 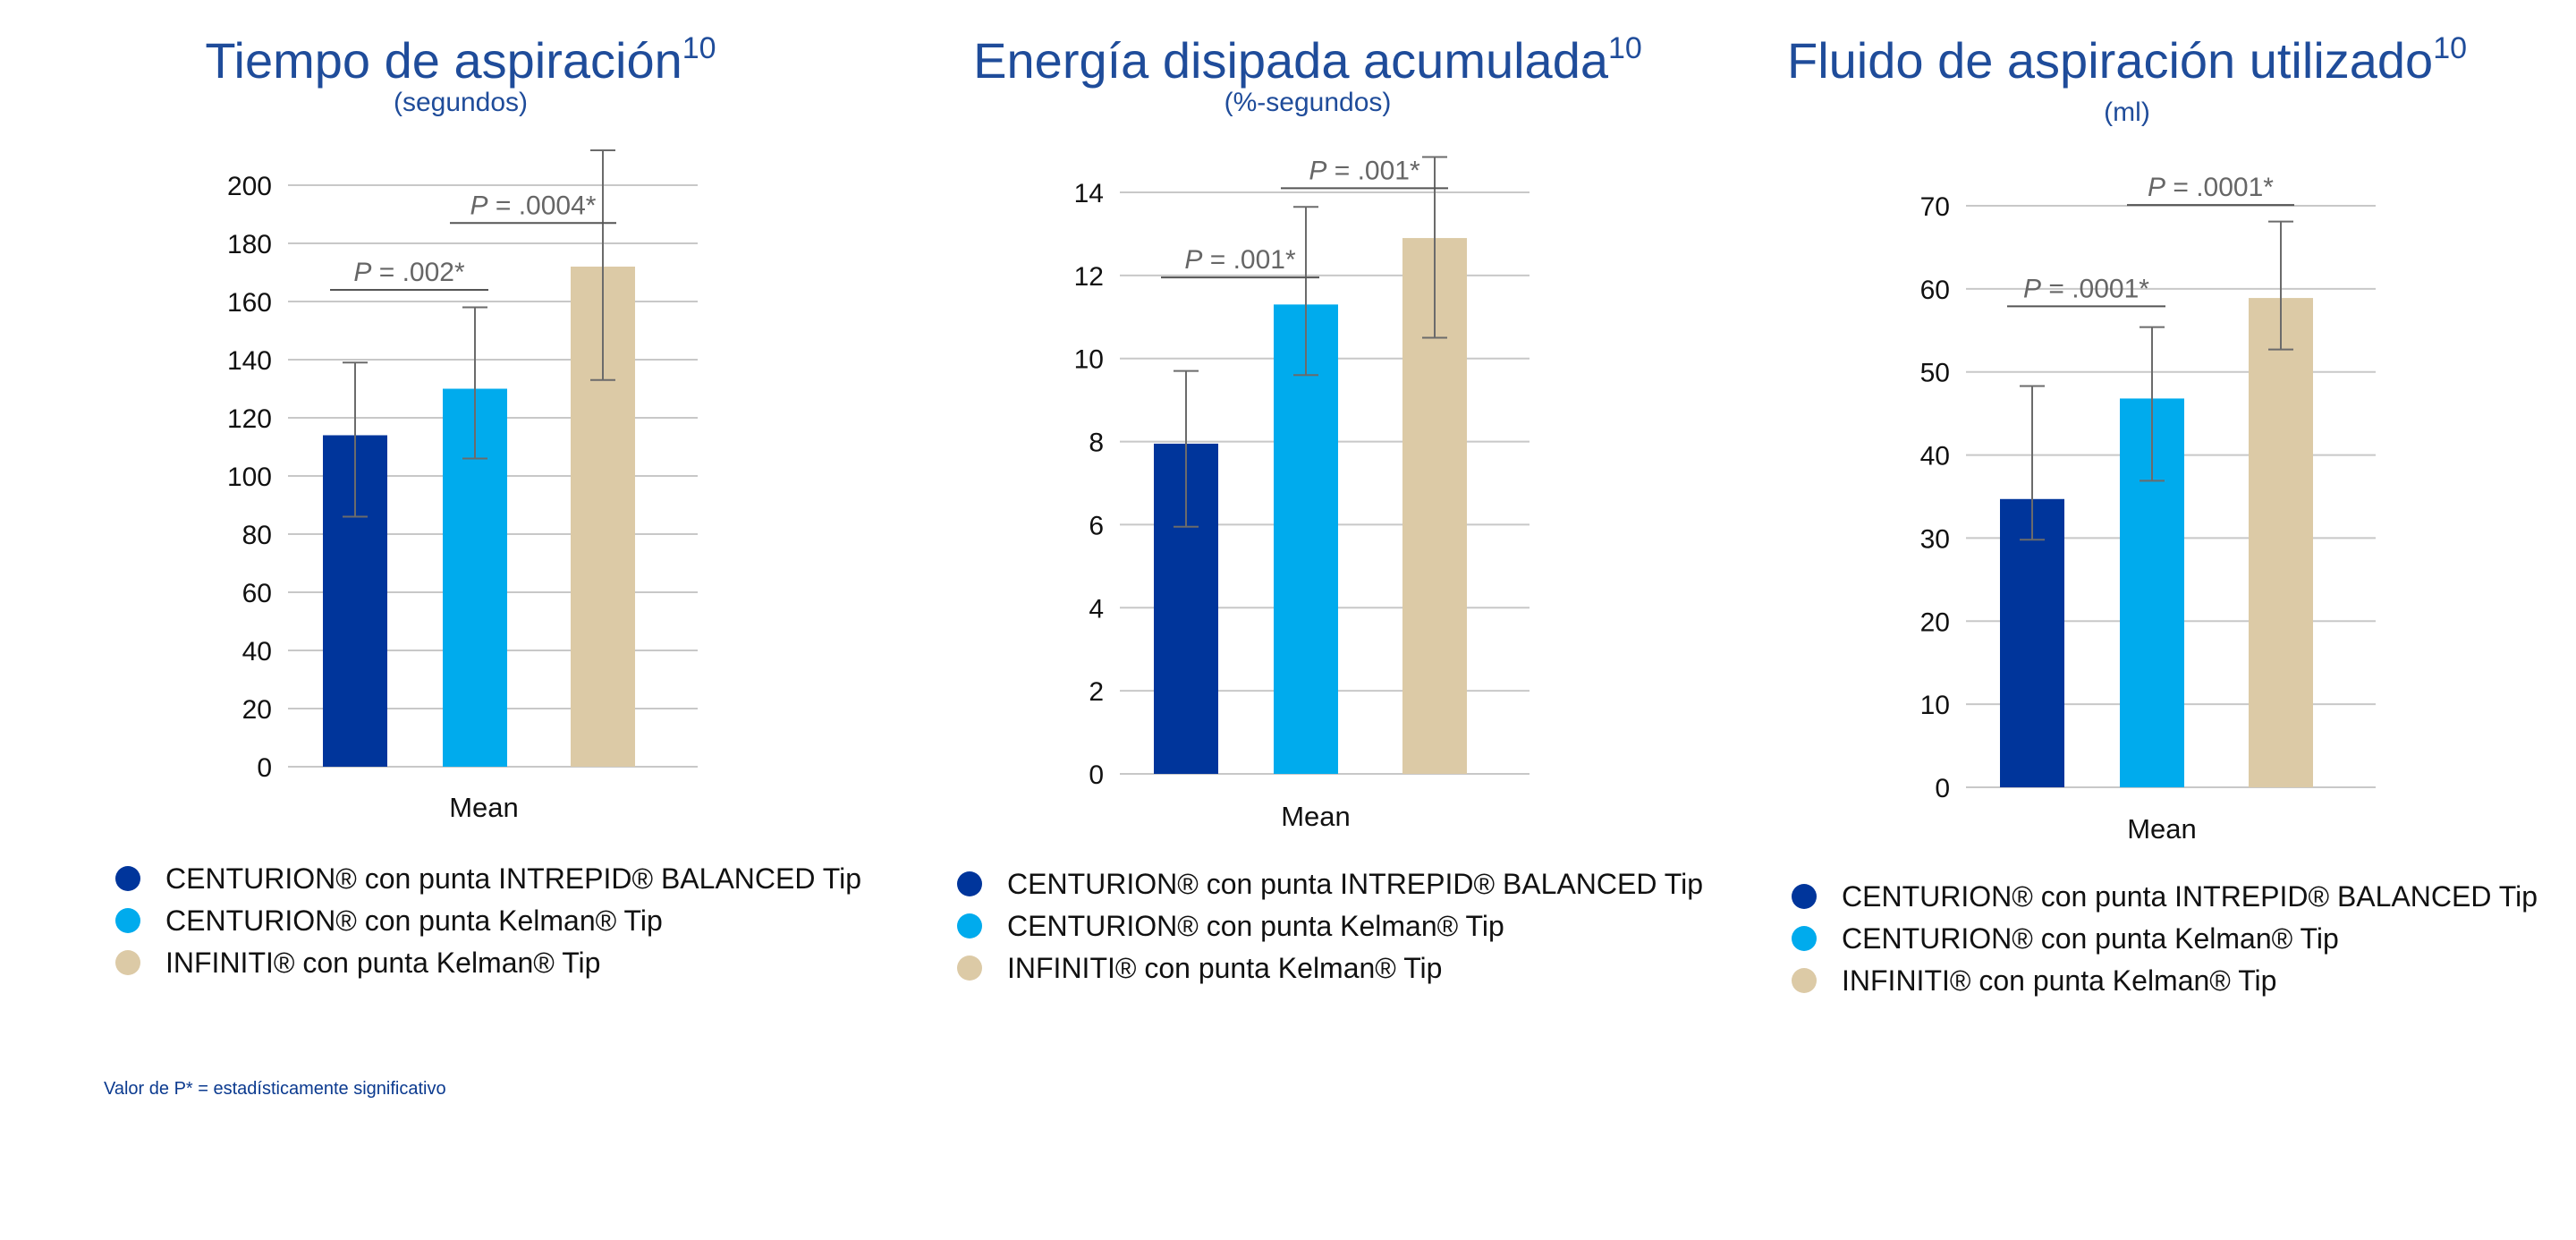 What do you see at coordinates (1096, 609) in the screenshot?
I see `y-tick-label: 4` at bounding box center [1096, 609].